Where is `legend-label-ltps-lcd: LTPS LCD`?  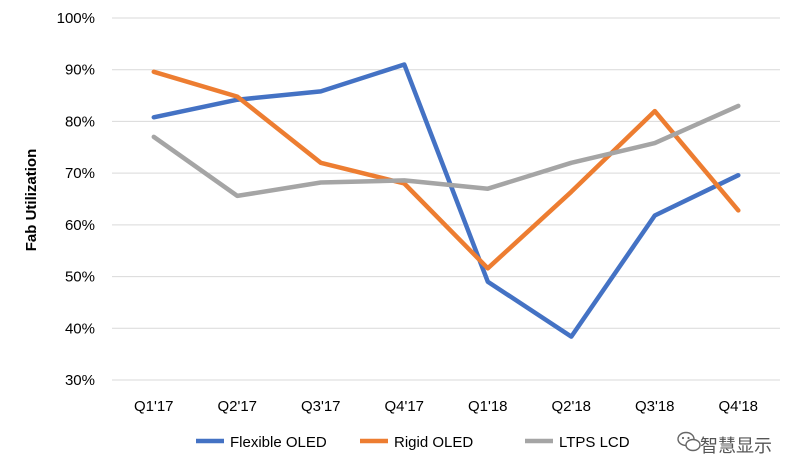
legend-label-ltps-lcd: LTPS LCD is located at coordinates (594, 442).